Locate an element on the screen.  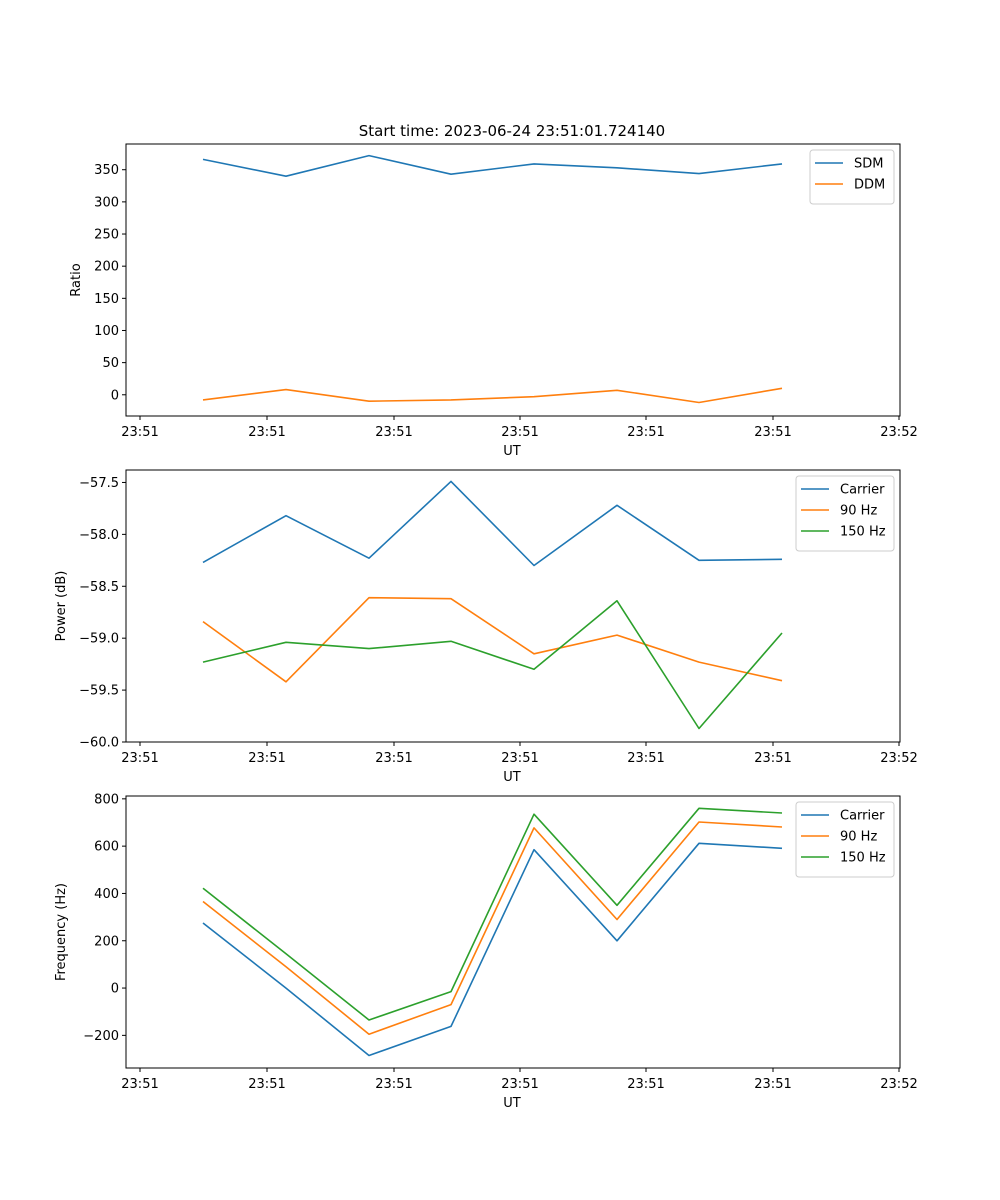
y-tick-label: 800 is located at coordinates (106, 799).